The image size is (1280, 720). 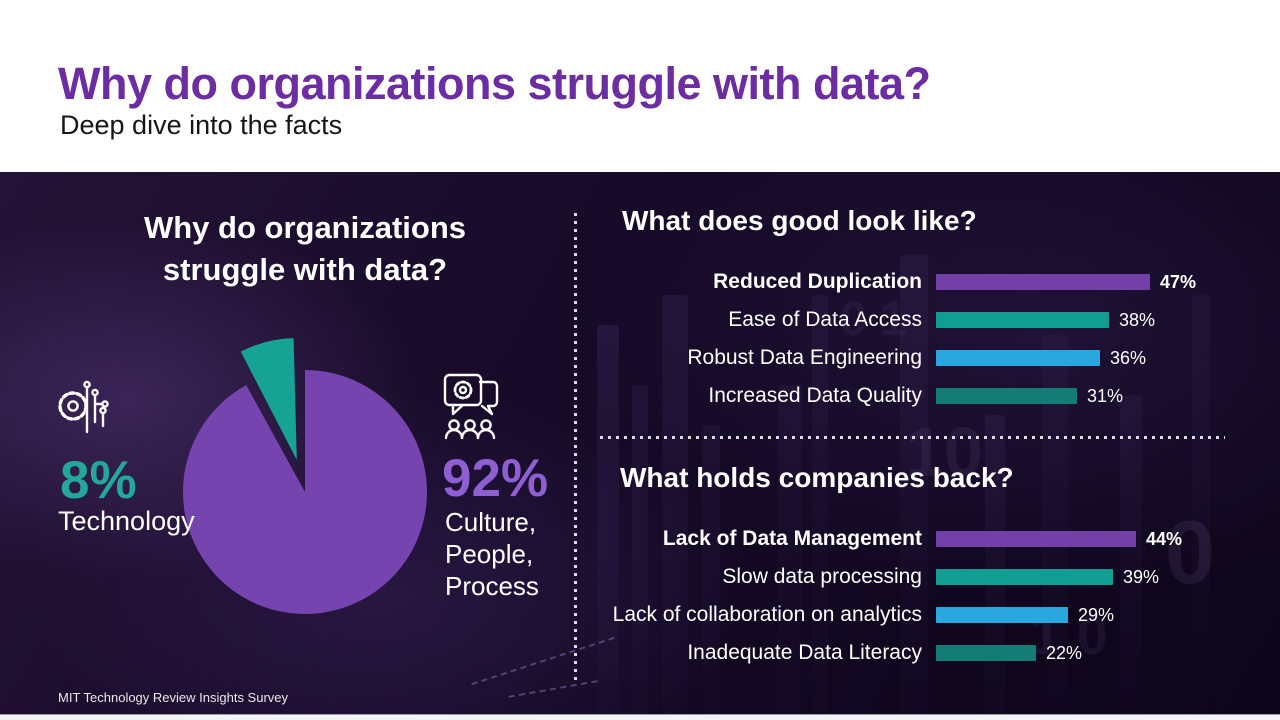 I want to click on pie-slice-culture, so click(x=304, y=492).